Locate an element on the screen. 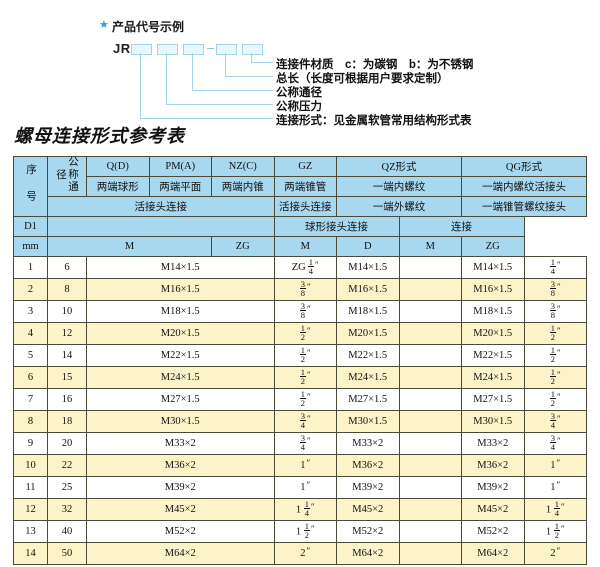 The image size is (600, 567). cell-thread-m: M18×1.5 is located at coordinates (180, 311).